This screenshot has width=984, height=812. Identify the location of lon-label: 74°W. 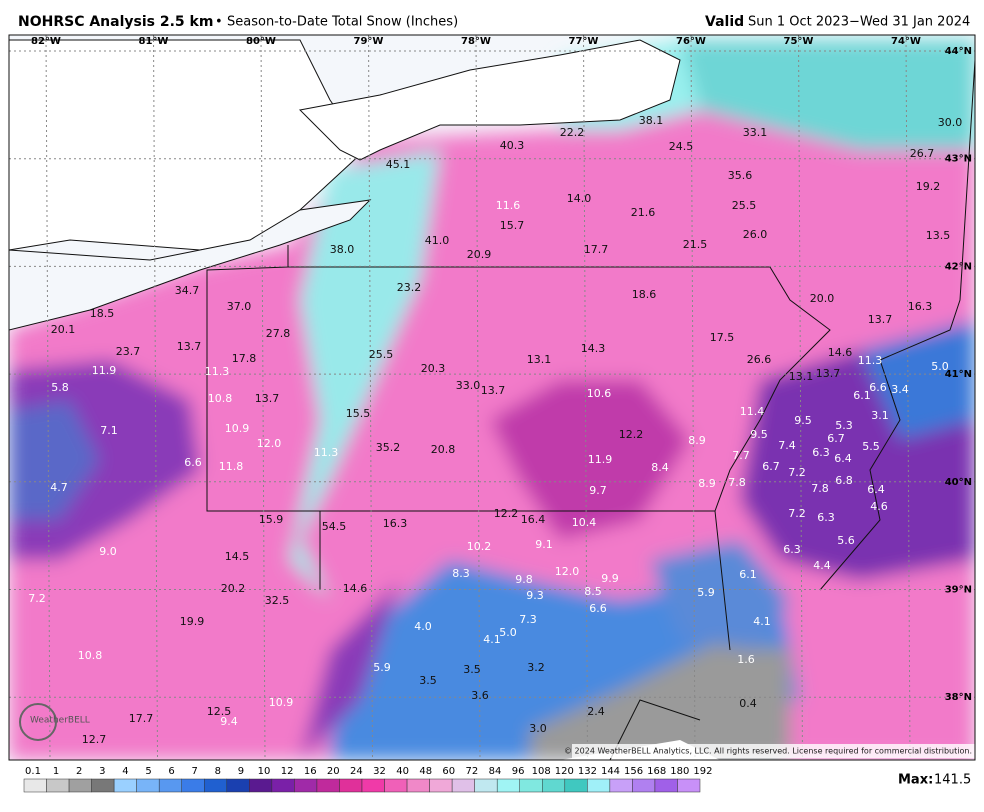
(906, 41).